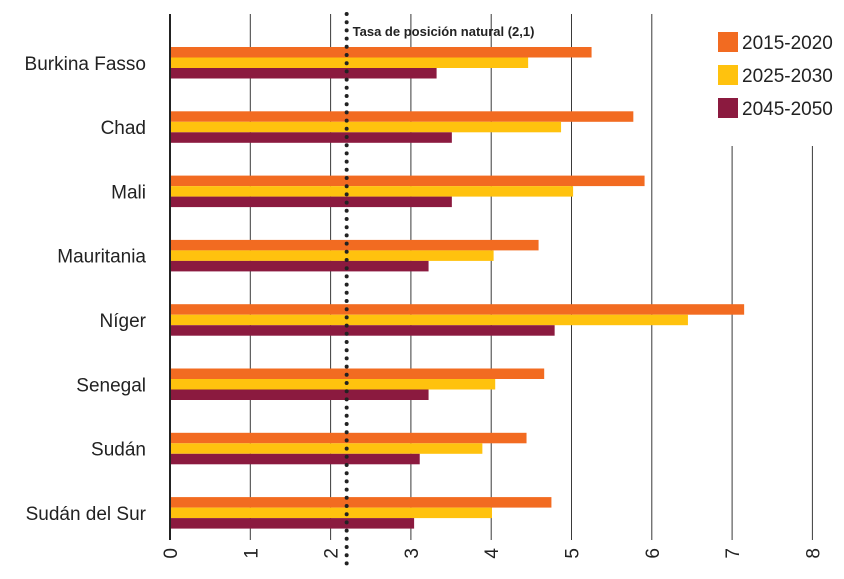  What do you see at coordinates (123, 128) in the screenshot?
I see `category-label: Chad` at bounding box center [123, 128].